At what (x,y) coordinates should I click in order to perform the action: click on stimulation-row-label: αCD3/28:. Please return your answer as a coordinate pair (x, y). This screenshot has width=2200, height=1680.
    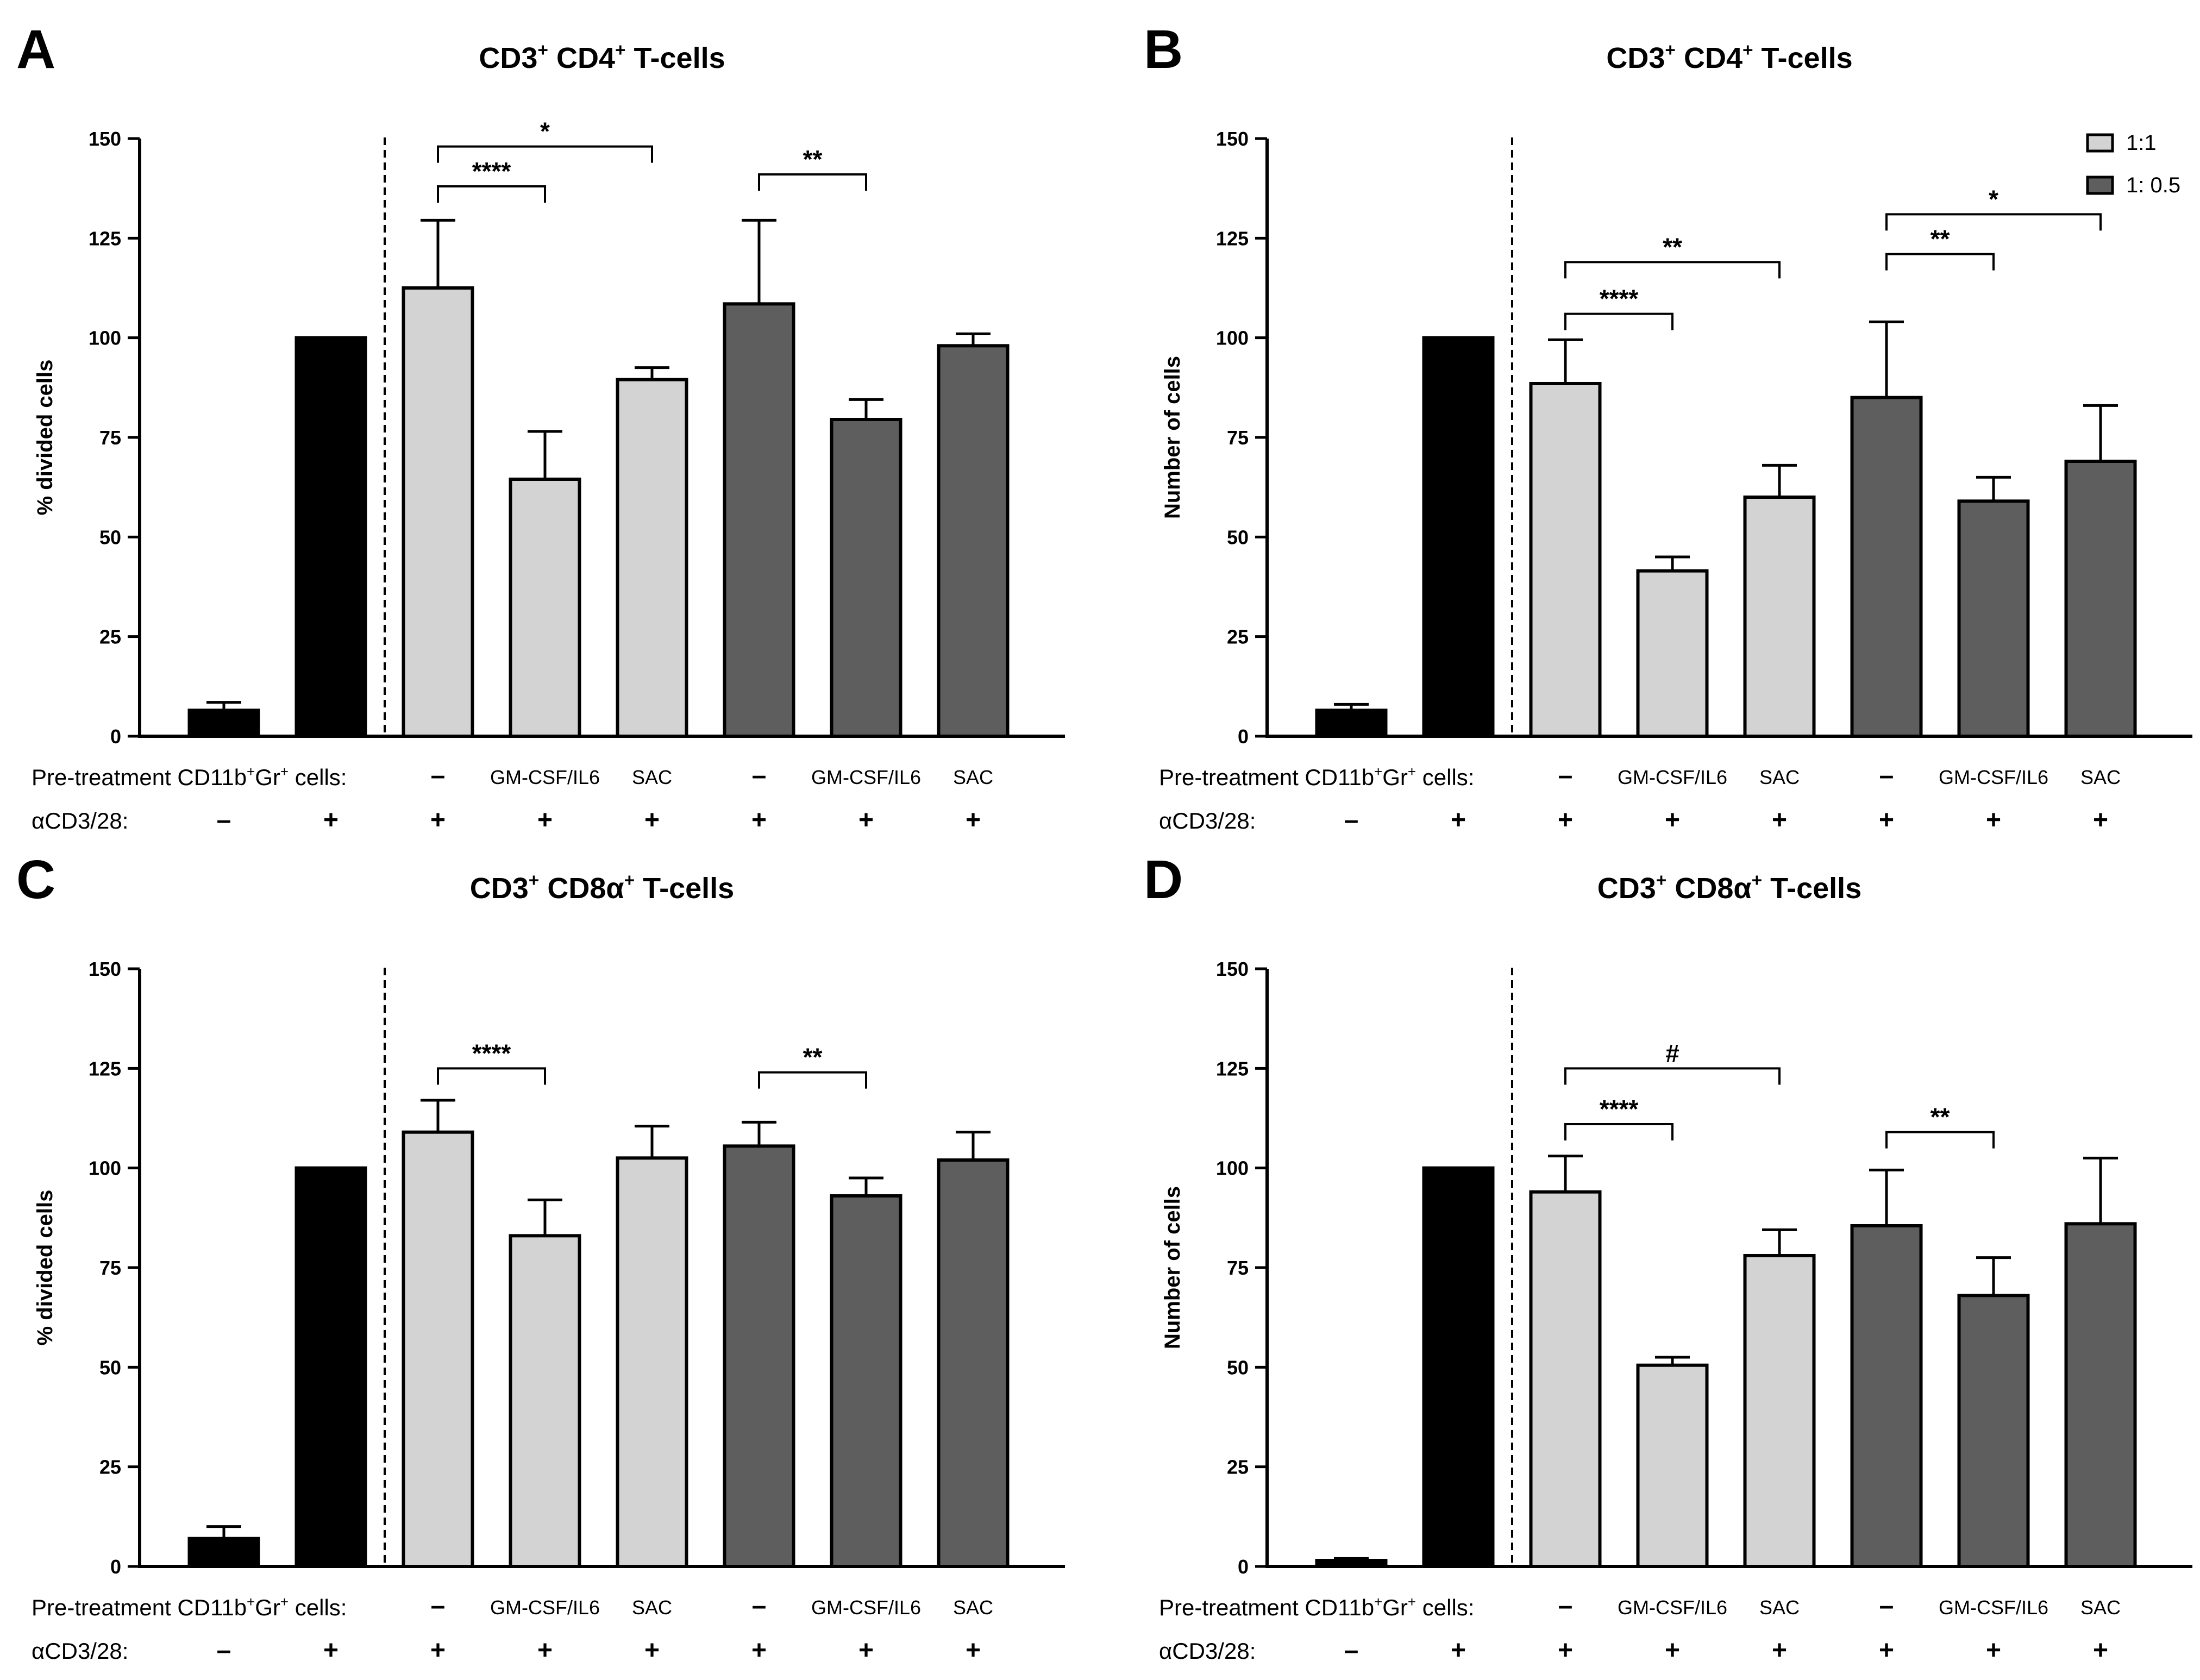
    Looking at the image, I should click on (80, 820).